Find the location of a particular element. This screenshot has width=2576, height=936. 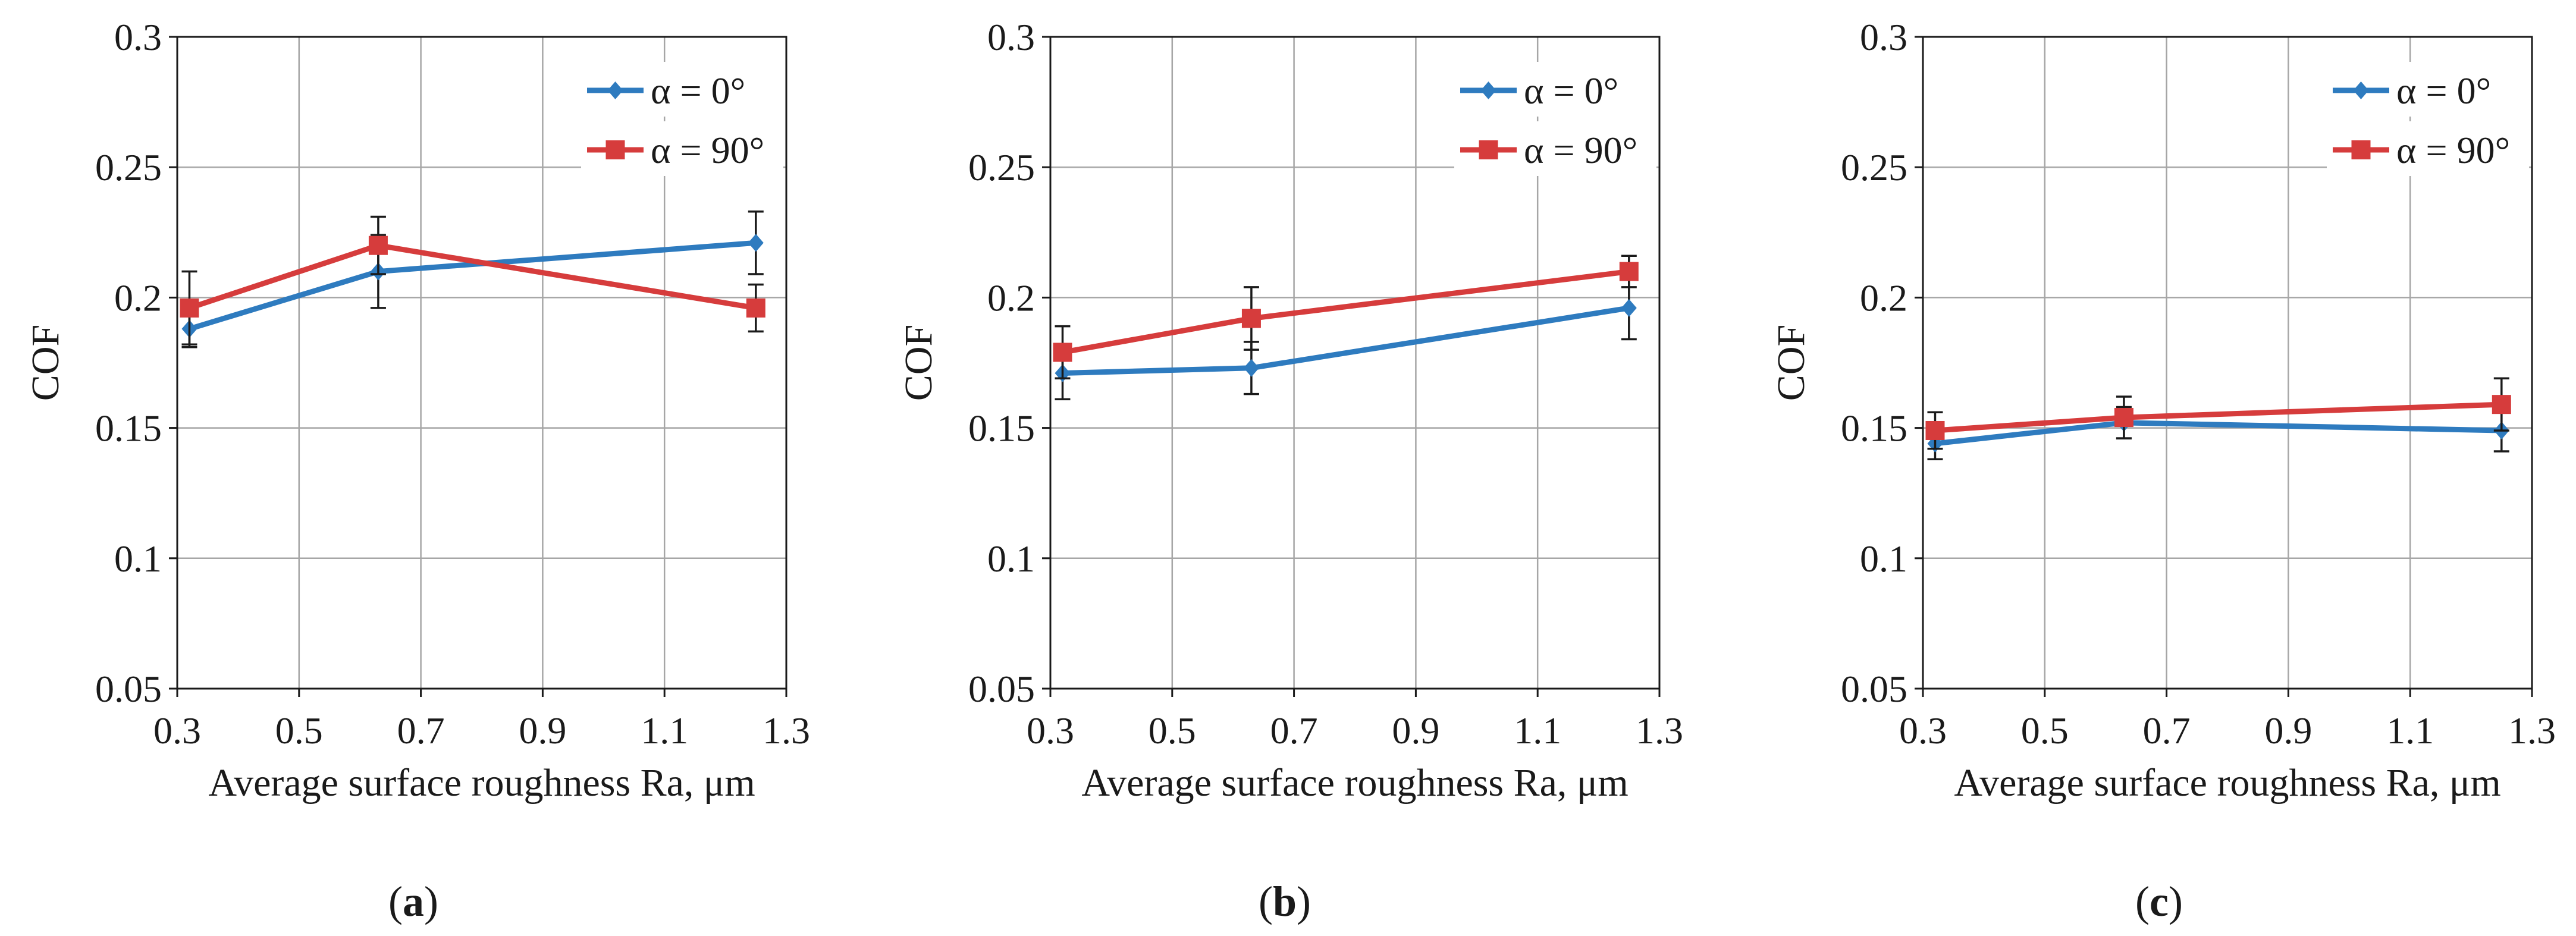

panel-label: (c) is located at coordinates (2159, 901).